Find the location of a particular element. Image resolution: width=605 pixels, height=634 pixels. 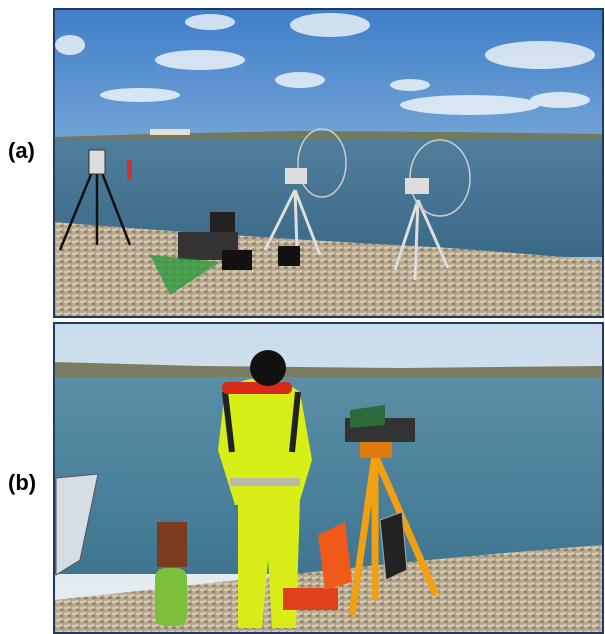

laptop is located at coordinates (393, 546).